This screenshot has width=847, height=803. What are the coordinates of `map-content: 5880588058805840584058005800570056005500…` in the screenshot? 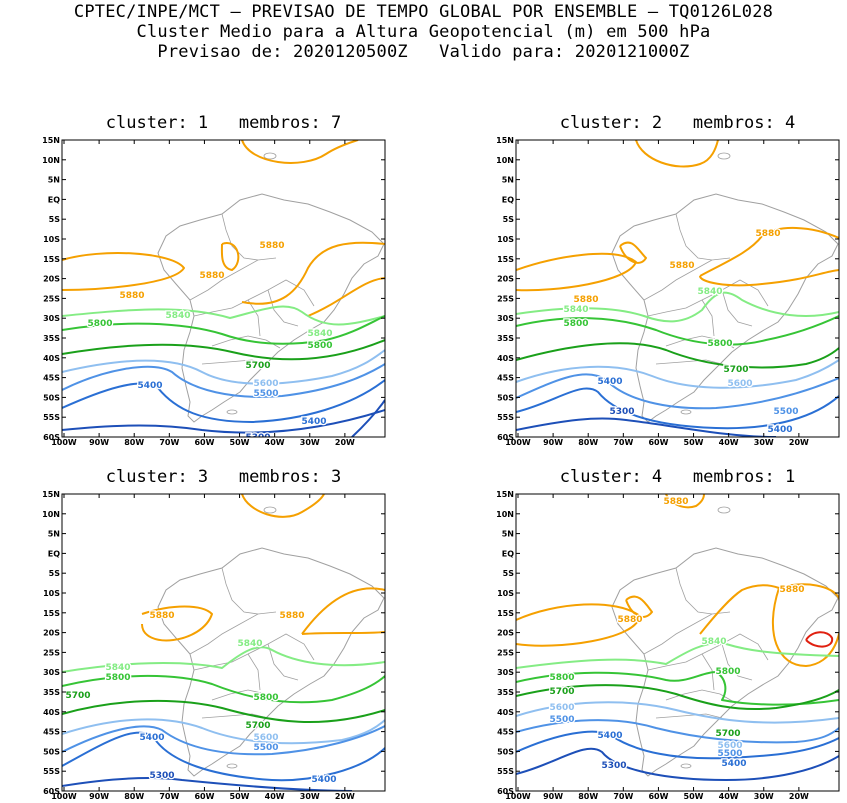 It's located at (677, 288).